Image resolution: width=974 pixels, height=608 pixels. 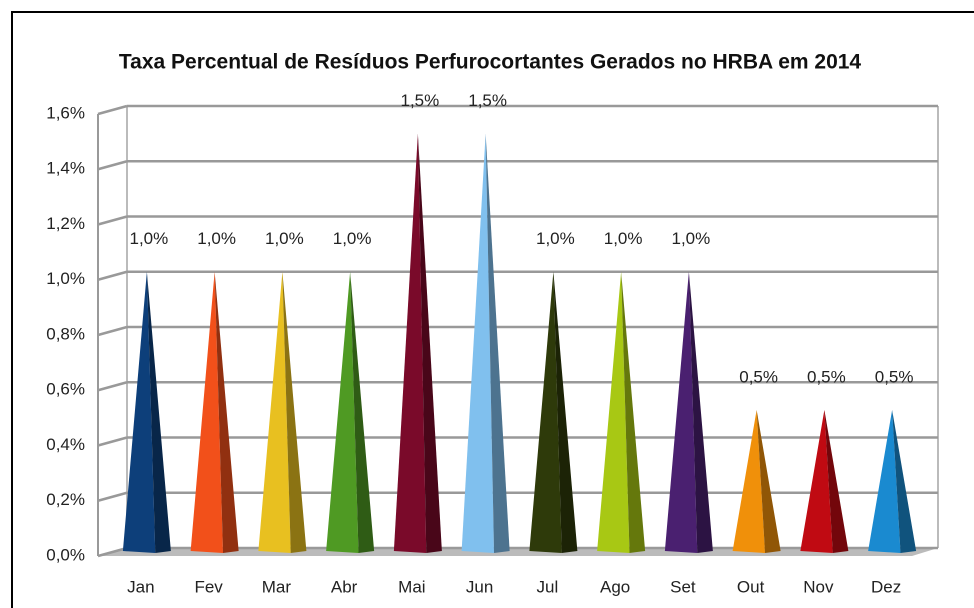 What do you see at coordinates (751, 586) in the screenshot?
I see `x-tick-label: Out` at bounding box center [751, 586].